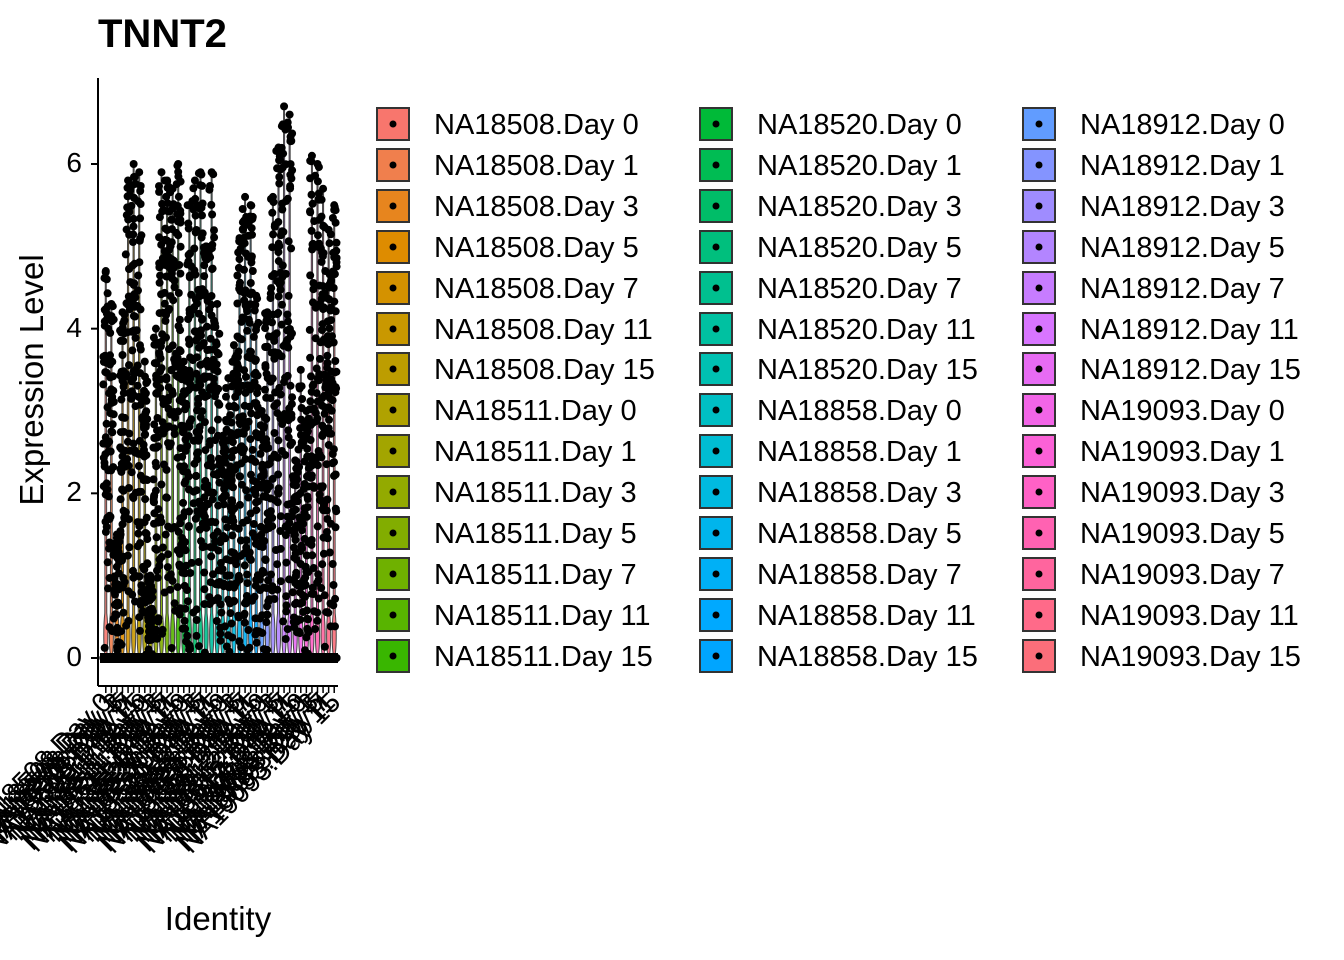 The height and width of the screenshot is (960, 1344). Describe the element at coordinates (162, 34) in the screenshot. I see `chart-title: TNNT2` at that location.